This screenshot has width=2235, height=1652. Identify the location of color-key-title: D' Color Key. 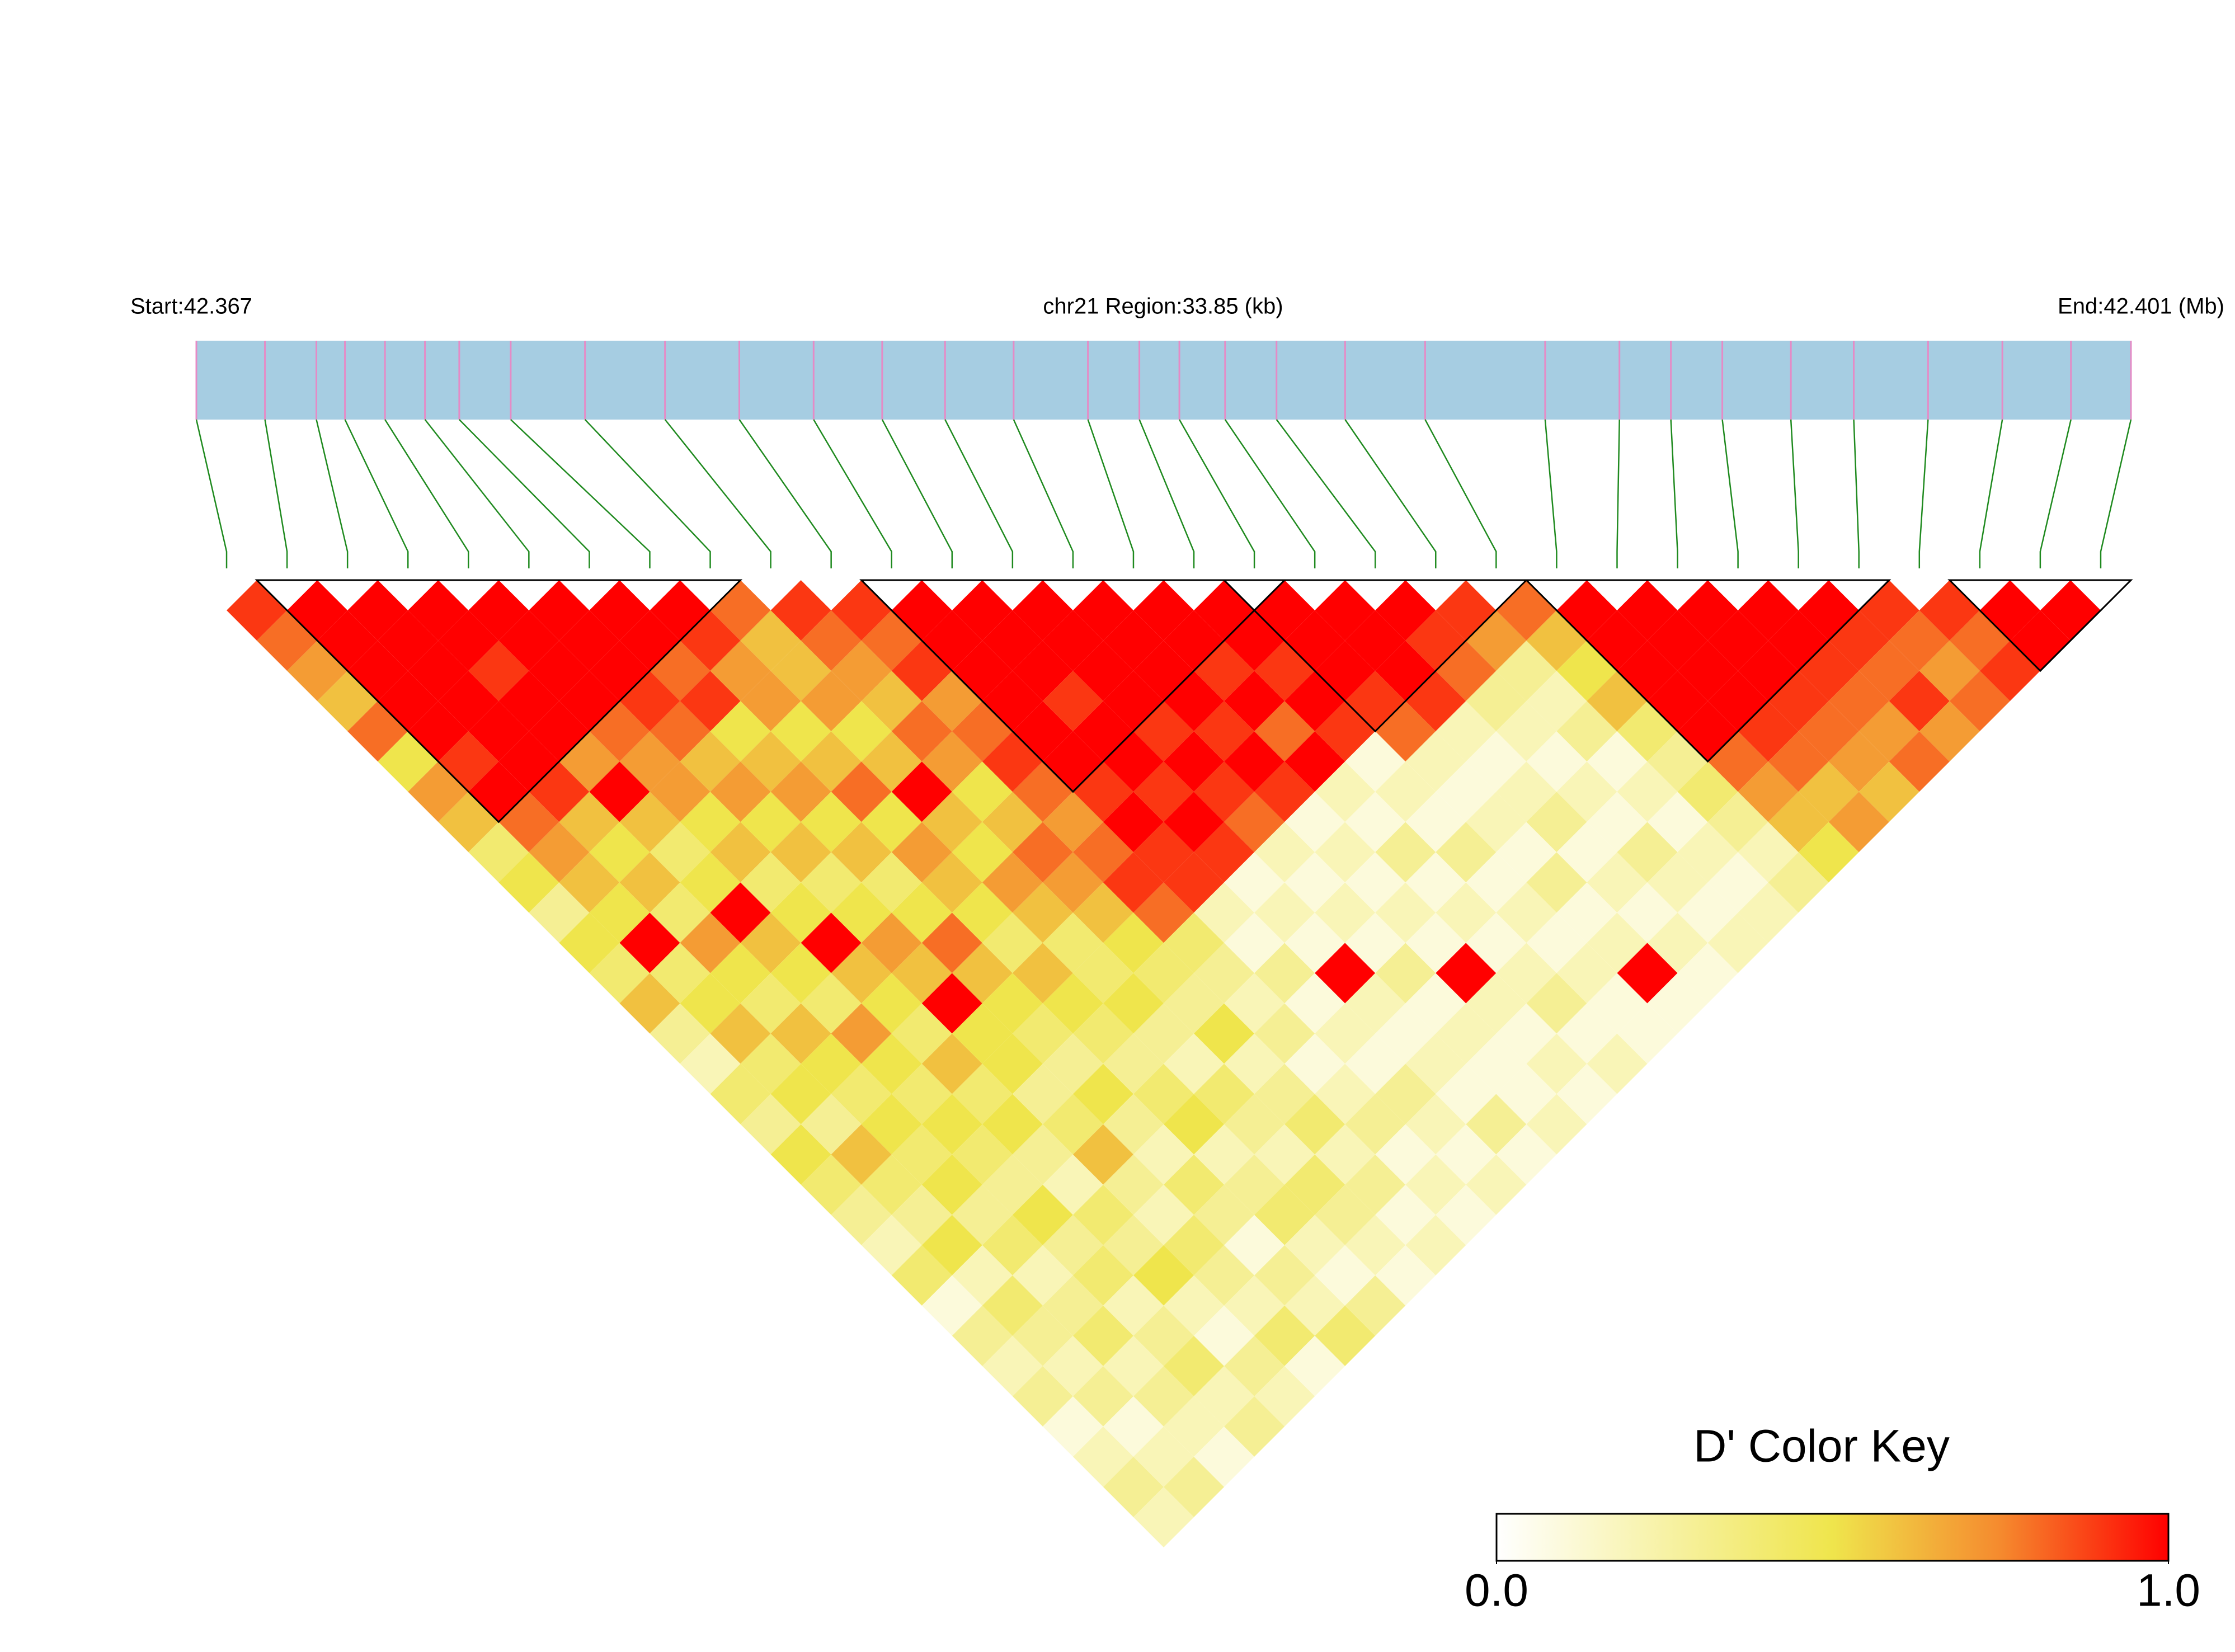
(1821, 1446).